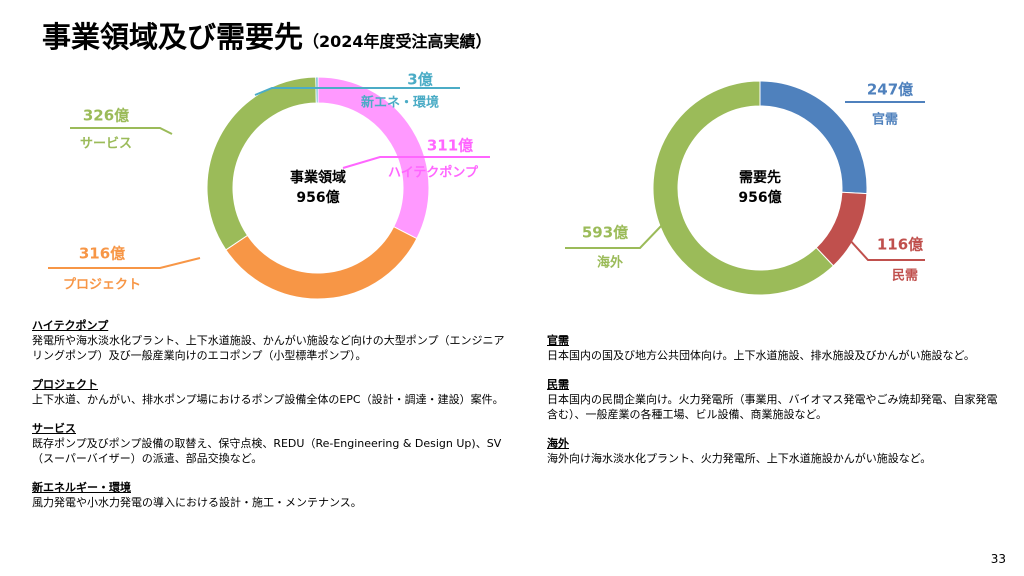 Image resolution: width=1024 pixels, height=576 pixels. What do you see at coordinates (54, 428) in the screenshot?
I see `description-heading: サービス` at bounding box center [54, 428].